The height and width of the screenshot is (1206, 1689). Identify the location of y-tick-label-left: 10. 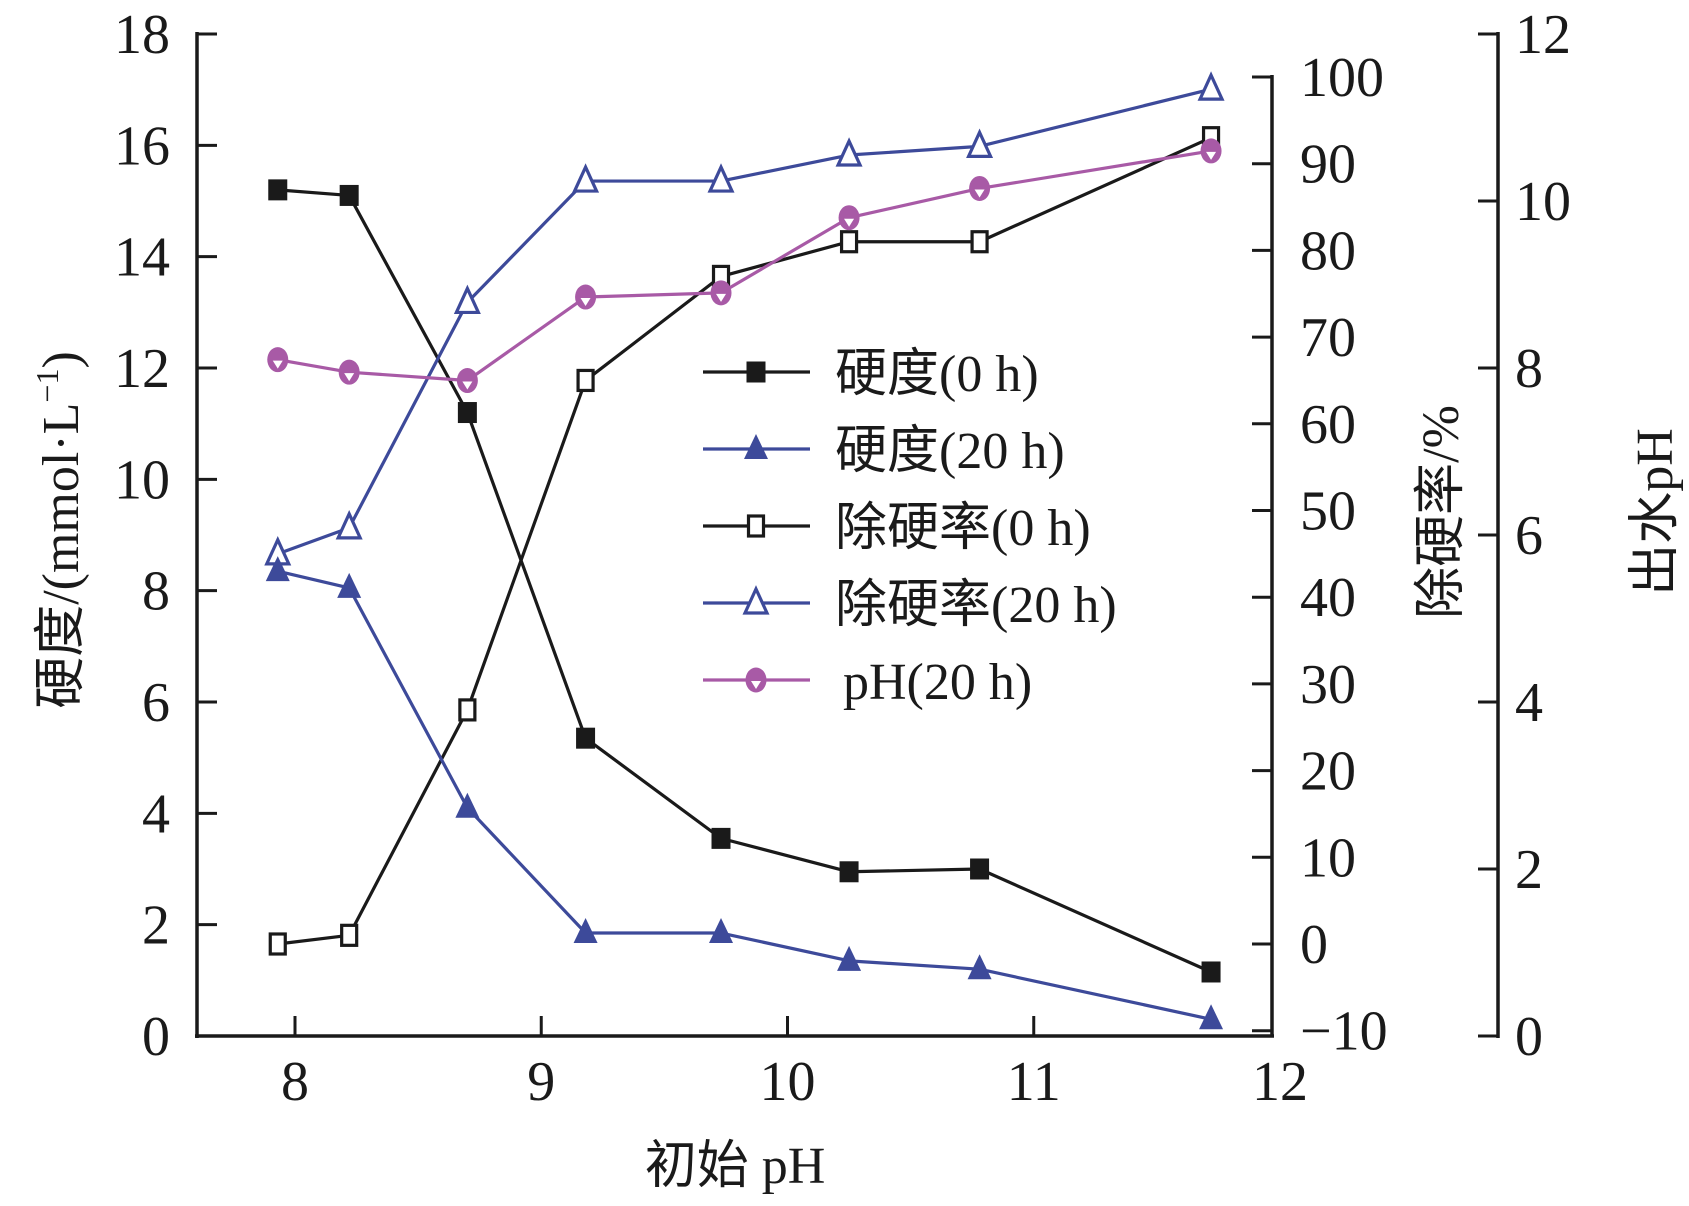
(142, 480).